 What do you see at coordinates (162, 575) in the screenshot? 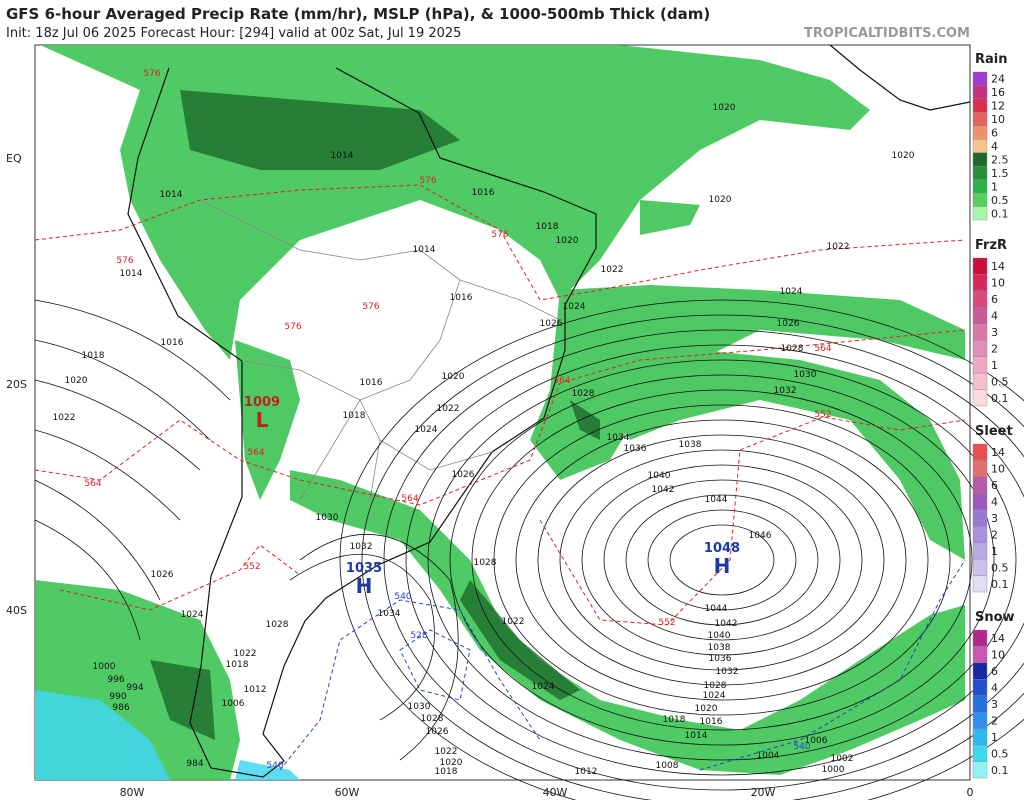
I see `isobar-label: 1026` at bounding box center [162, 575].